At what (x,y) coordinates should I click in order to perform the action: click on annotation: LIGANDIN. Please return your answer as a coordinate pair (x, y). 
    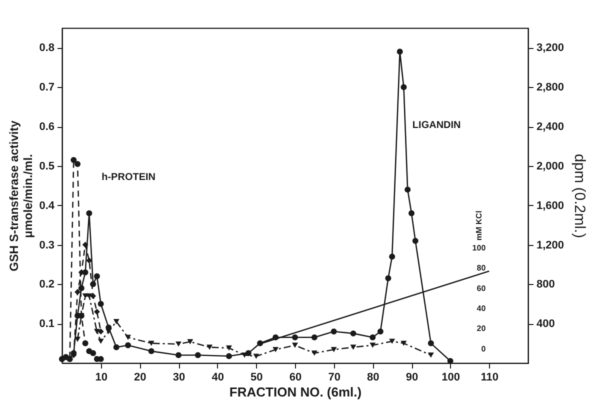
    Looking at the image, I should click on (436, 126).